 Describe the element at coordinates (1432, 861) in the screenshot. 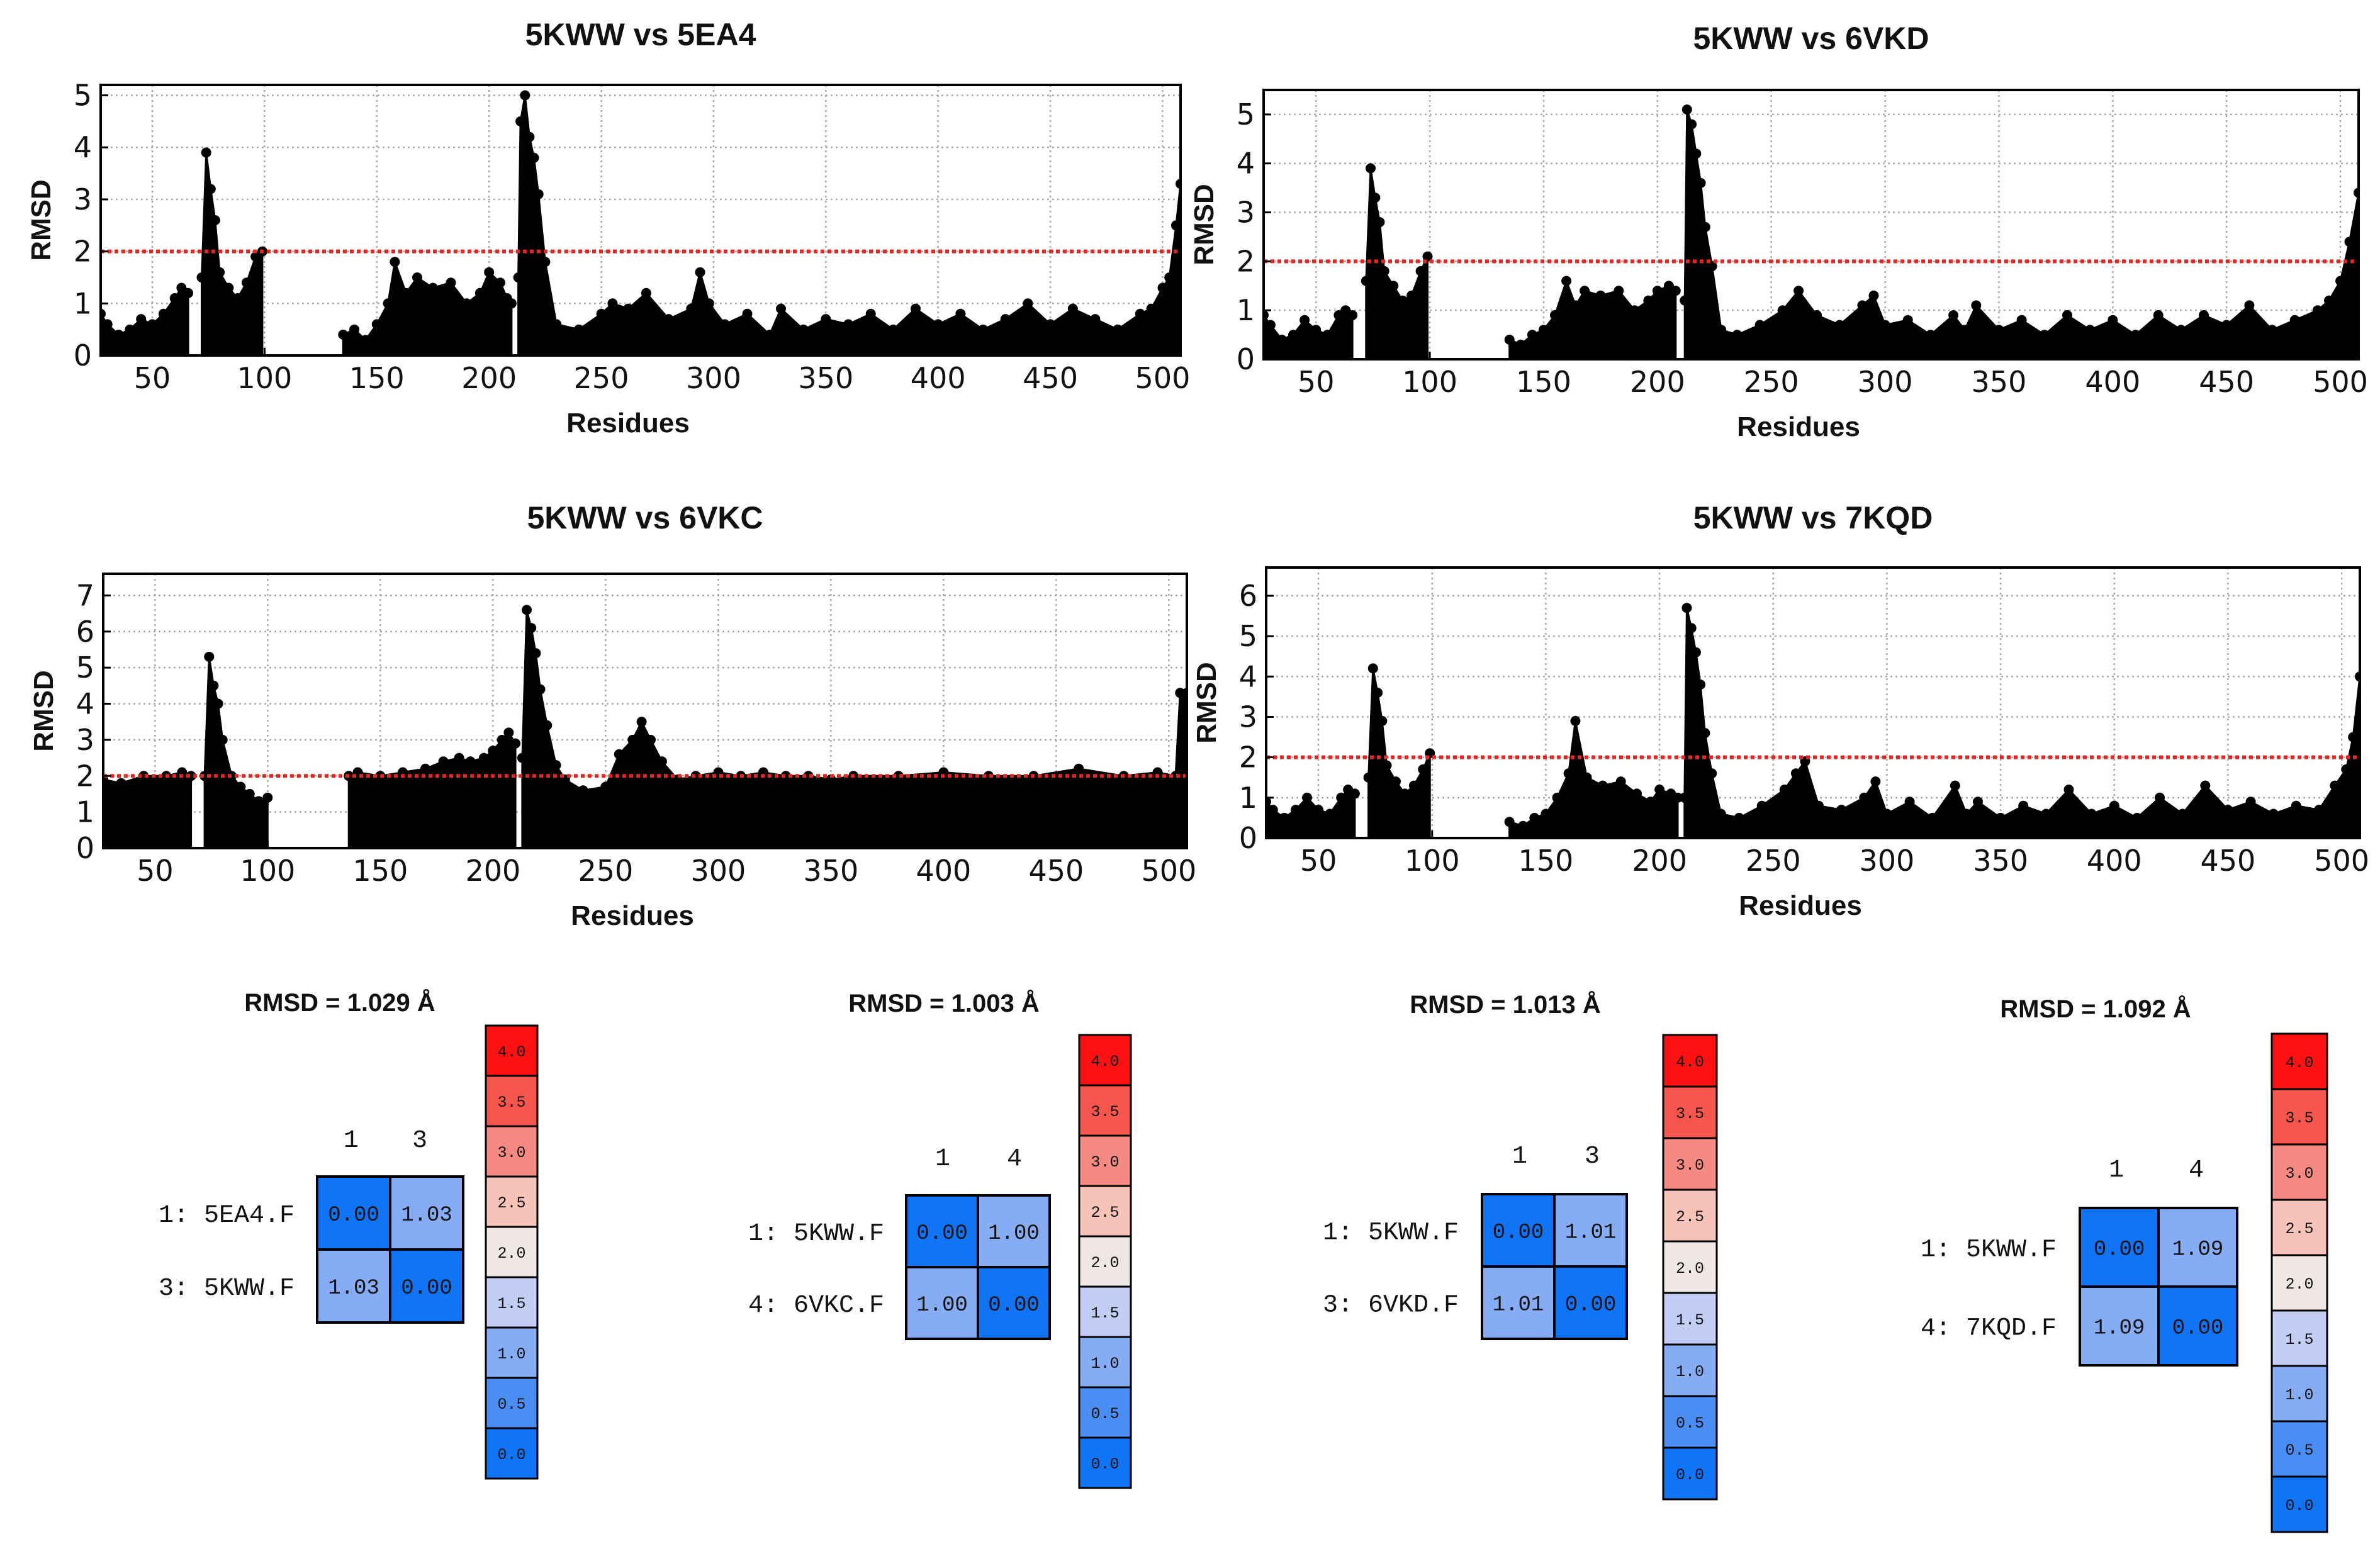

I see `x-tick-label: 100` at that location.